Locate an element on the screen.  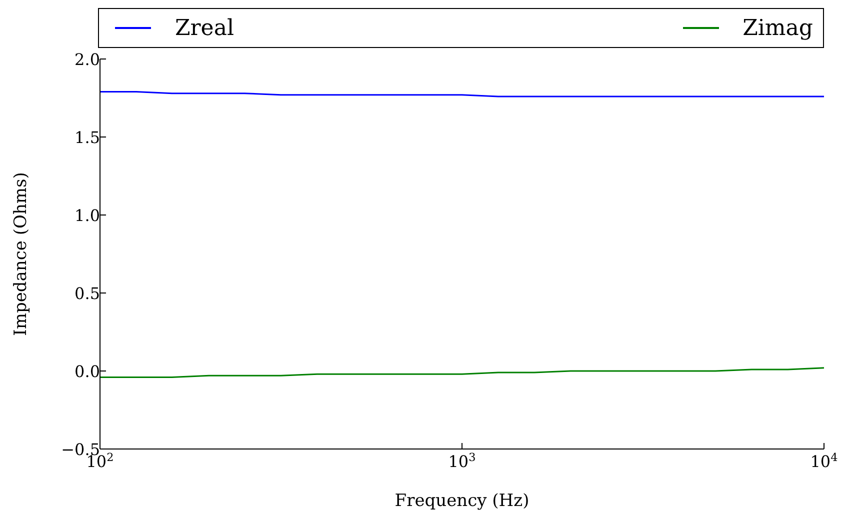
y-tick-label: 1.0 is located at coordinates (87, 215).